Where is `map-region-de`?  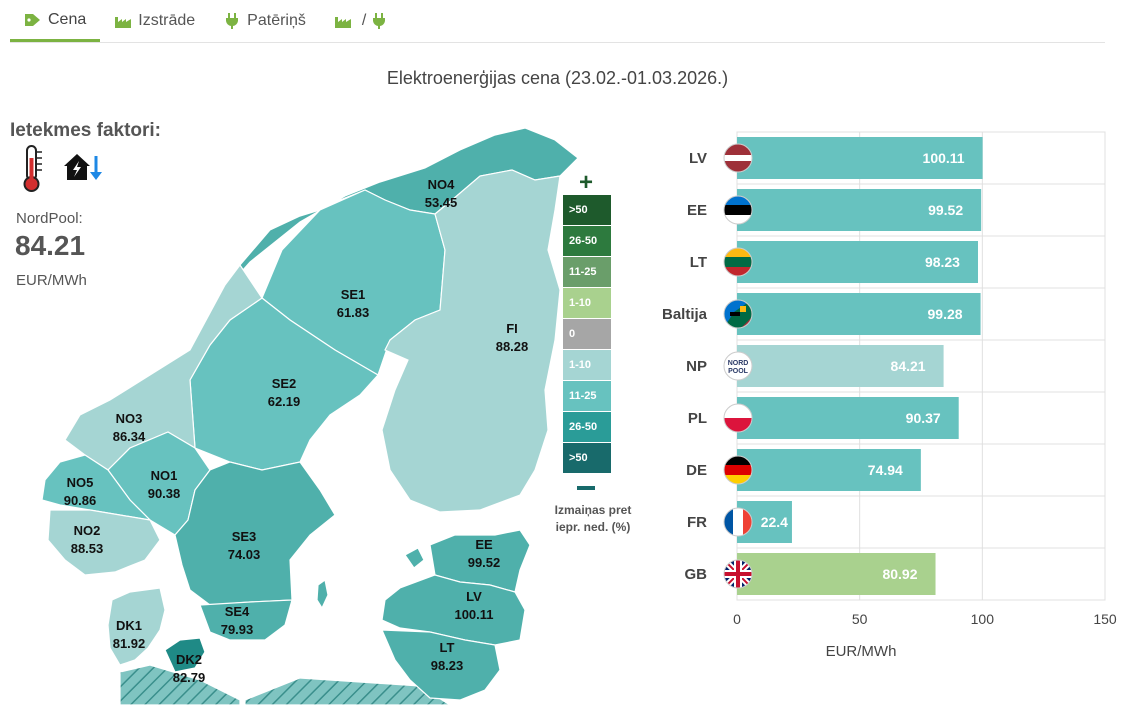 map-region-de is located at coordinates (180, 684).